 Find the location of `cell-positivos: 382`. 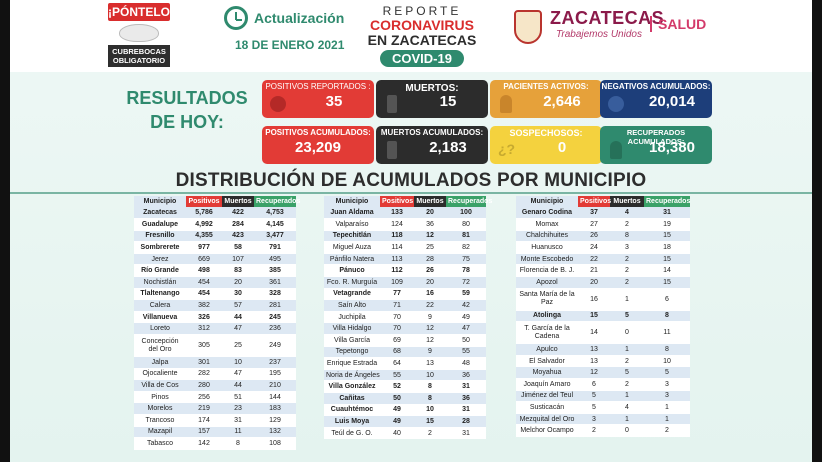

cell-positivos: 382 is located at coordinates (204, 305).